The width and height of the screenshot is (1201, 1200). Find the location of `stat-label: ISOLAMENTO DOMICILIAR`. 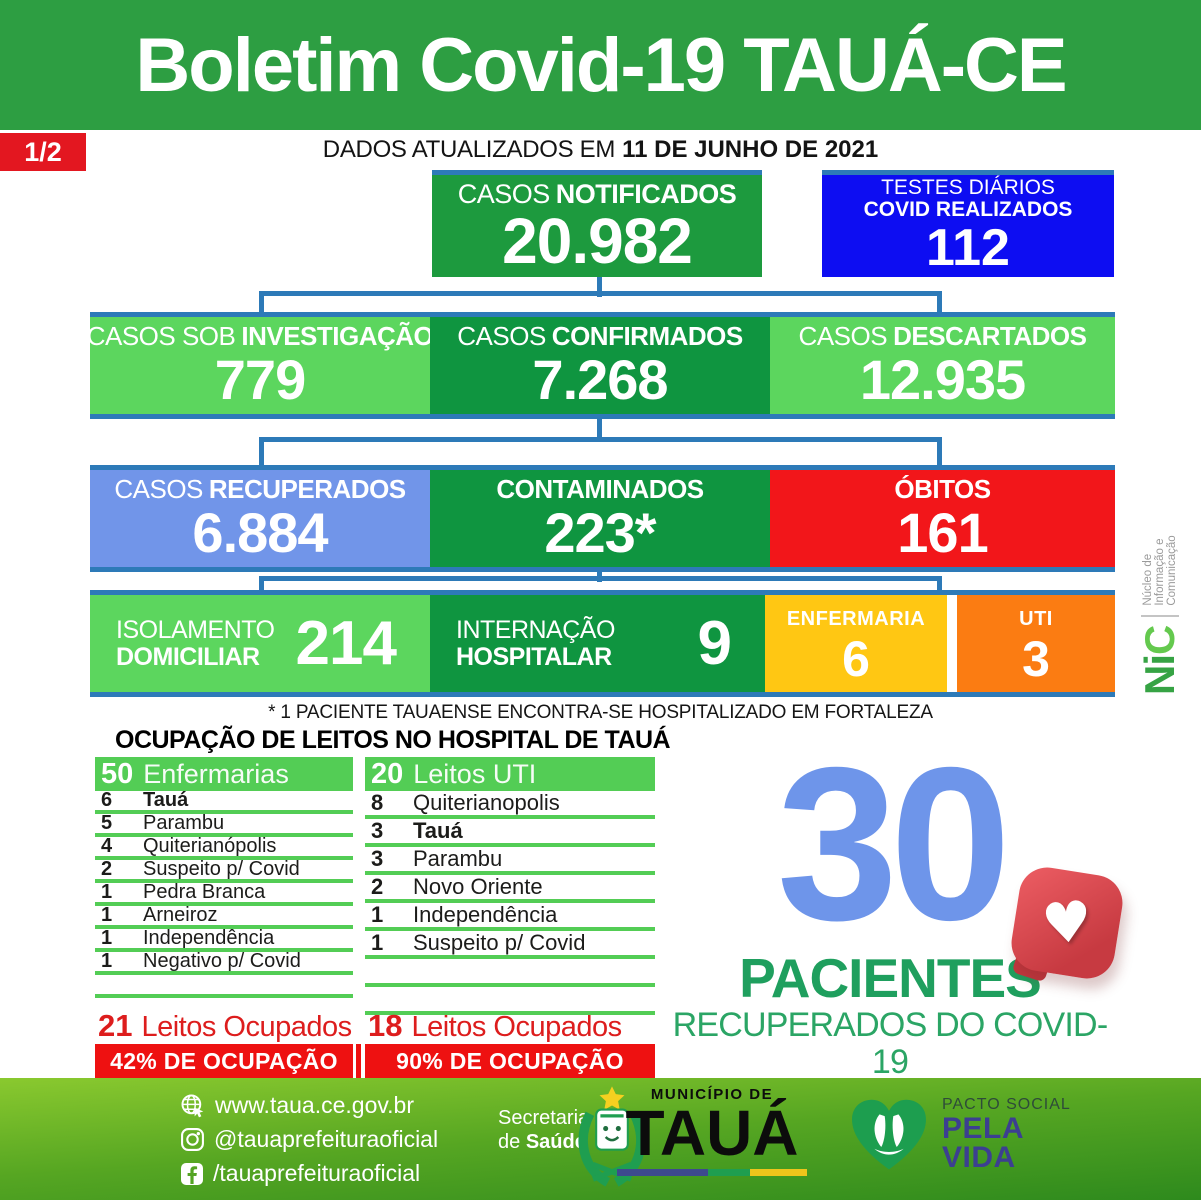

stat-label: ISOLAMENTO DOMICILIAR is located at coordinates (195, 643).